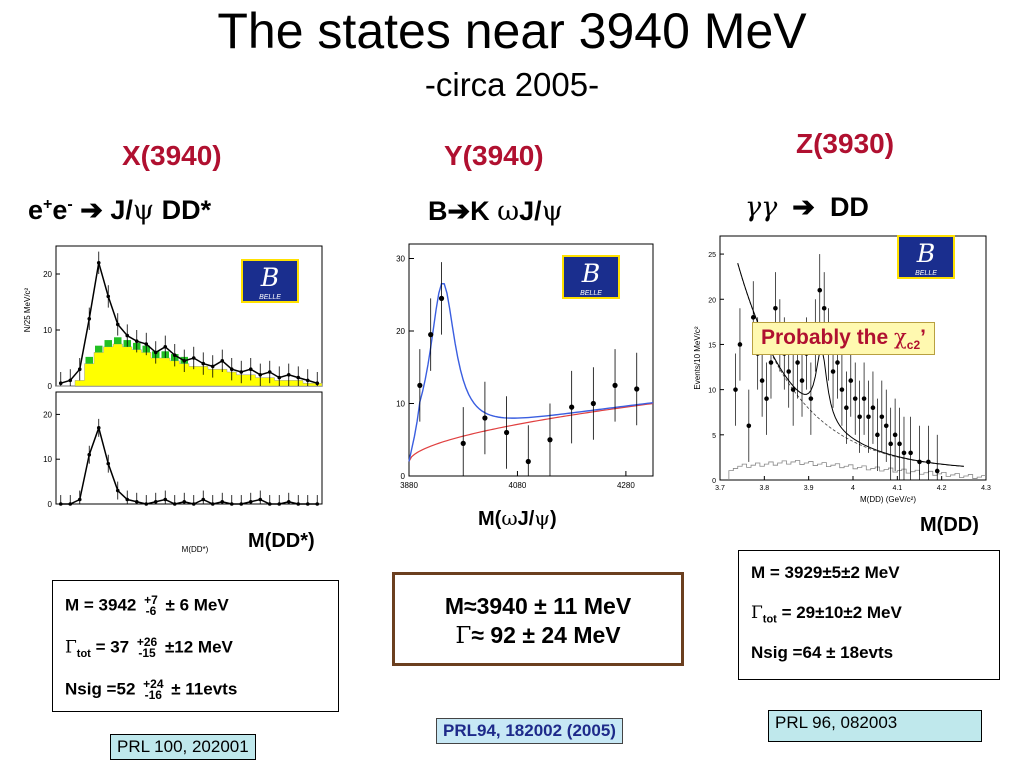  I want to click on y-tick-label-z3930-5: 25, so click(712, 255).